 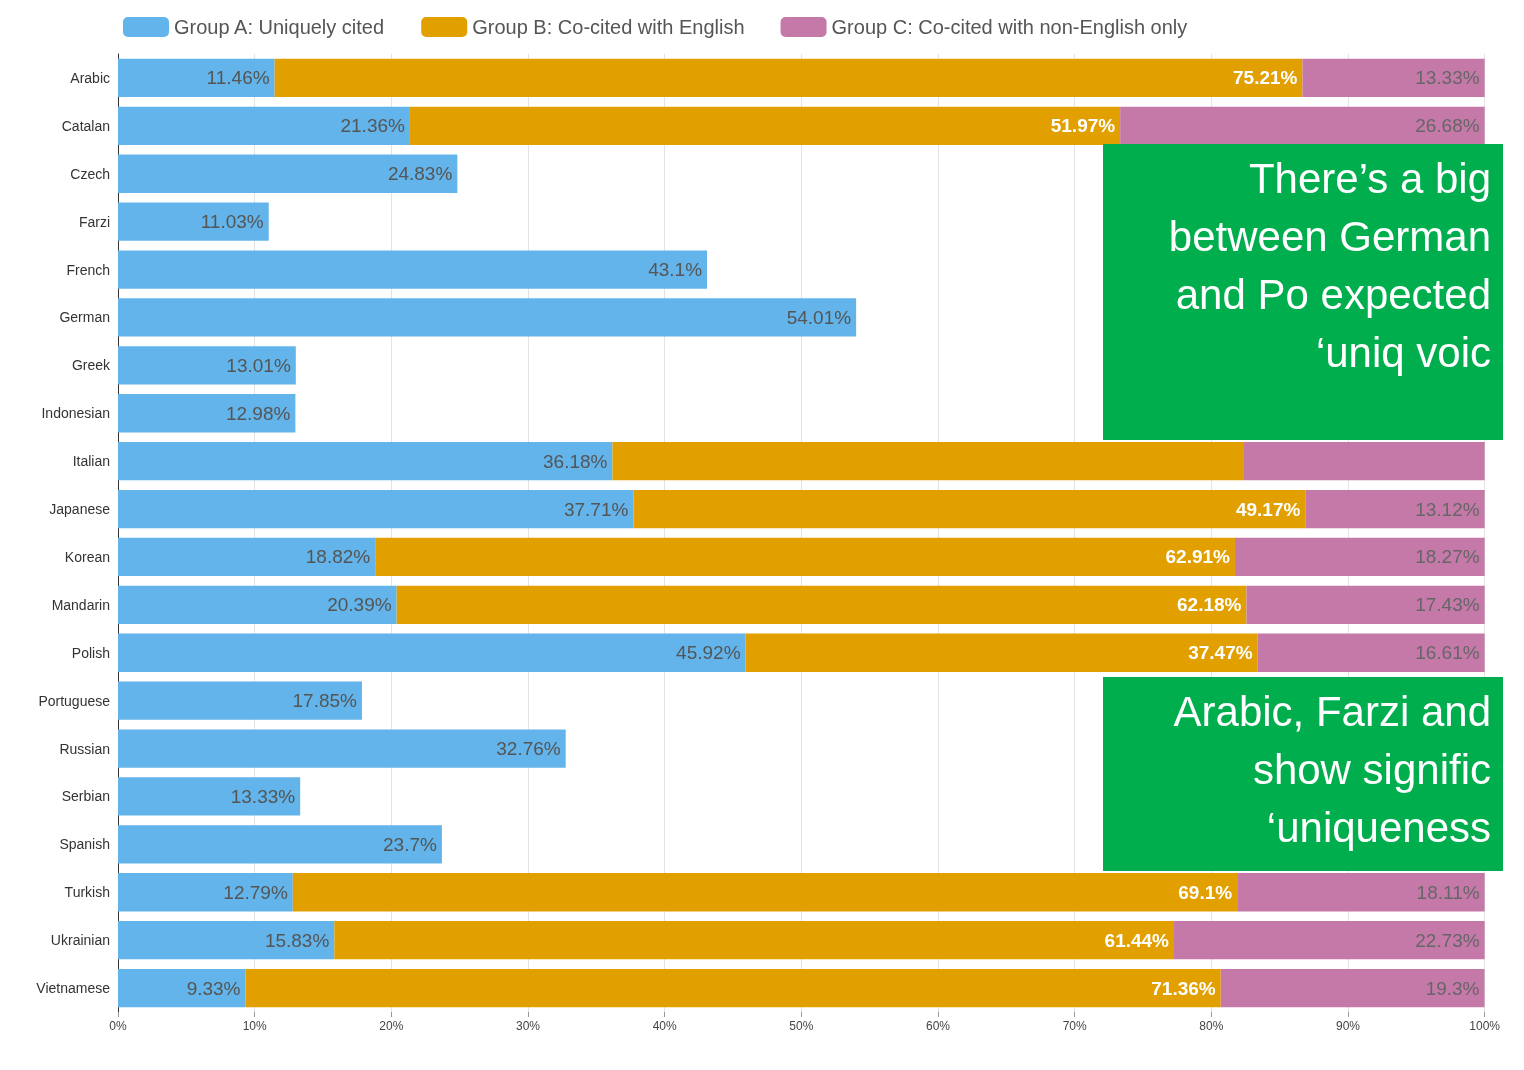 I want to click on data-label: 9.33%, so click(x=213, y=988).